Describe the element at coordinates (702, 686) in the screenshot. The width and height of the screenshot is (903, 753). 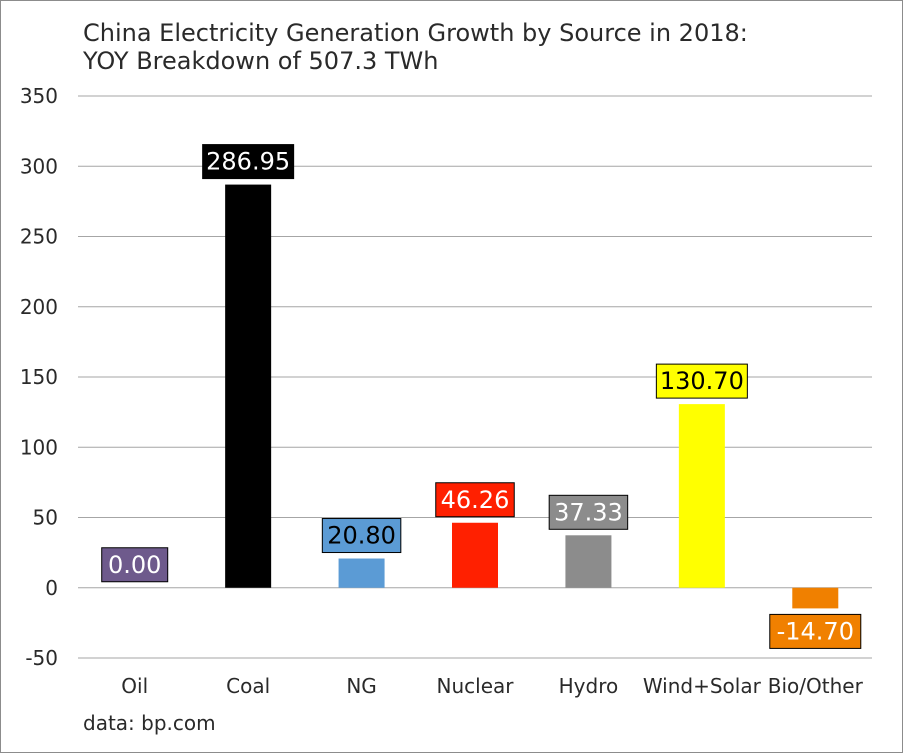
I see `x-tick-label: Wind+Solar` at that location.